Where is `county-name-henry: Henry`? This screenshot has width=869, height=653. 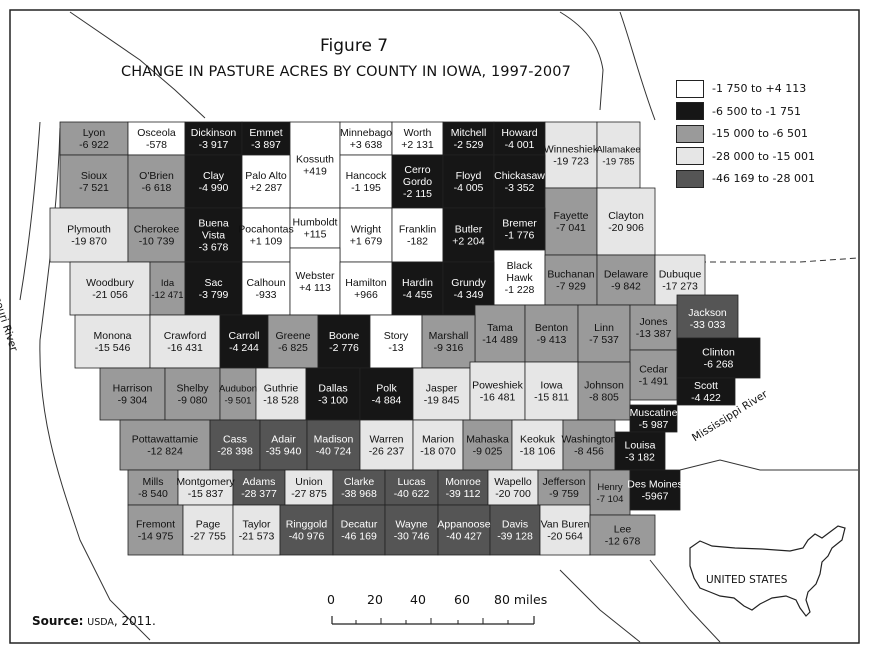 county-name-henry: Henry is located at coordinates (610, 487).